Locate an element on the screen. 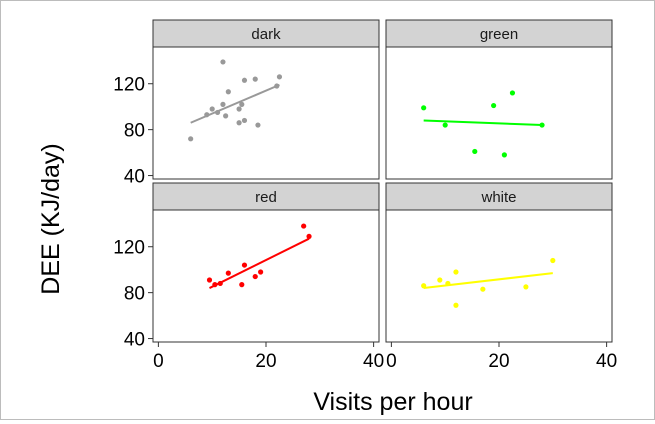 The image size is (655, 424). facet-label-white: white is located at coordinates (498, 197).